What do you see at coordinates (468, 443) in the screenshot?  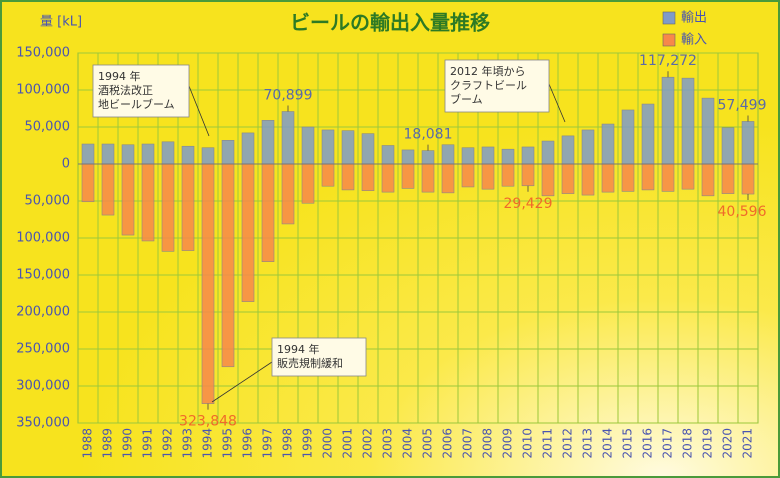 I see `x-tick-label: 2007` at bounding box center [468, 443].